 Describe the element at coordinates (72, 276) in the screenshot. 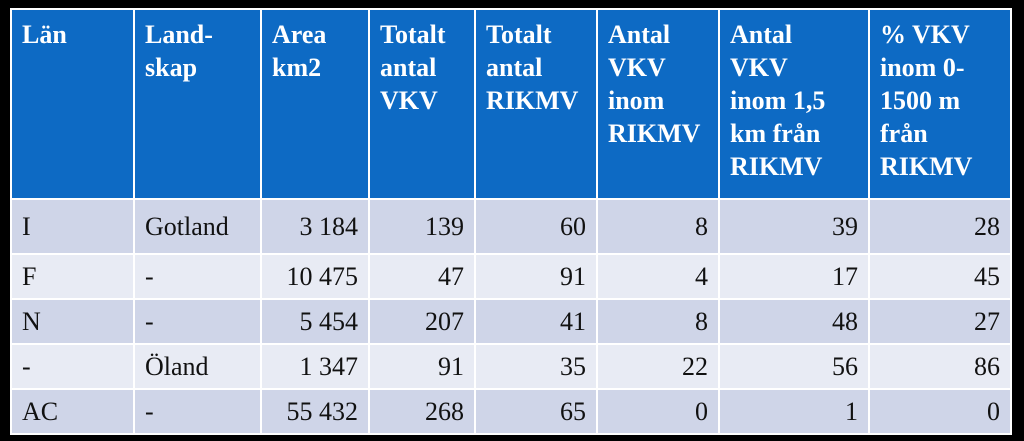

I see `table-cell: F` at that location.